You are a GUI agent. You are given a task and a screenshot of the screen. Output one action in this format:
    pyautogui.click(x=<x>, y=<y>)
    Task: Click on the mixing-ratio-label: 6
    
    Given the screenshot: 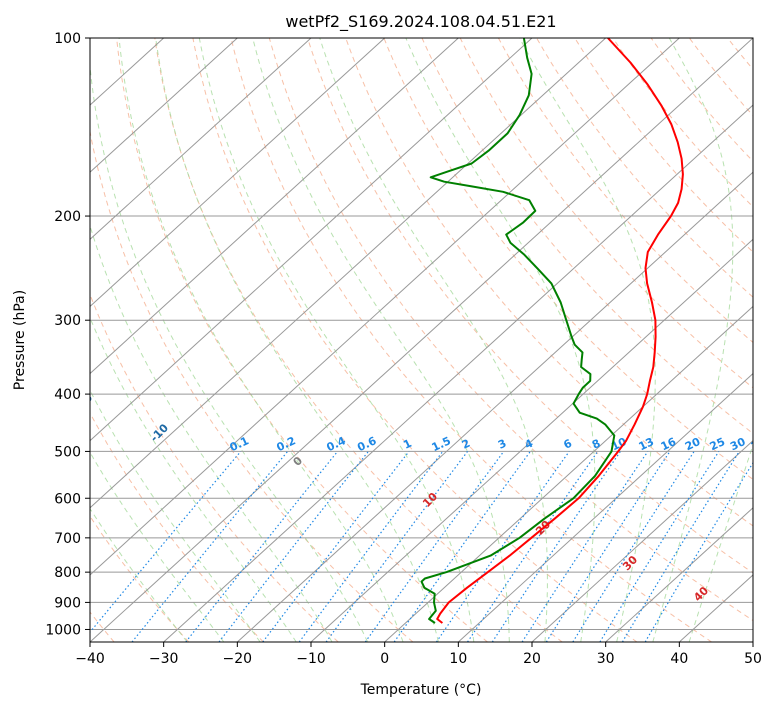 What is the action you would take?
    pyautogui.click(x=568, y=444)
    